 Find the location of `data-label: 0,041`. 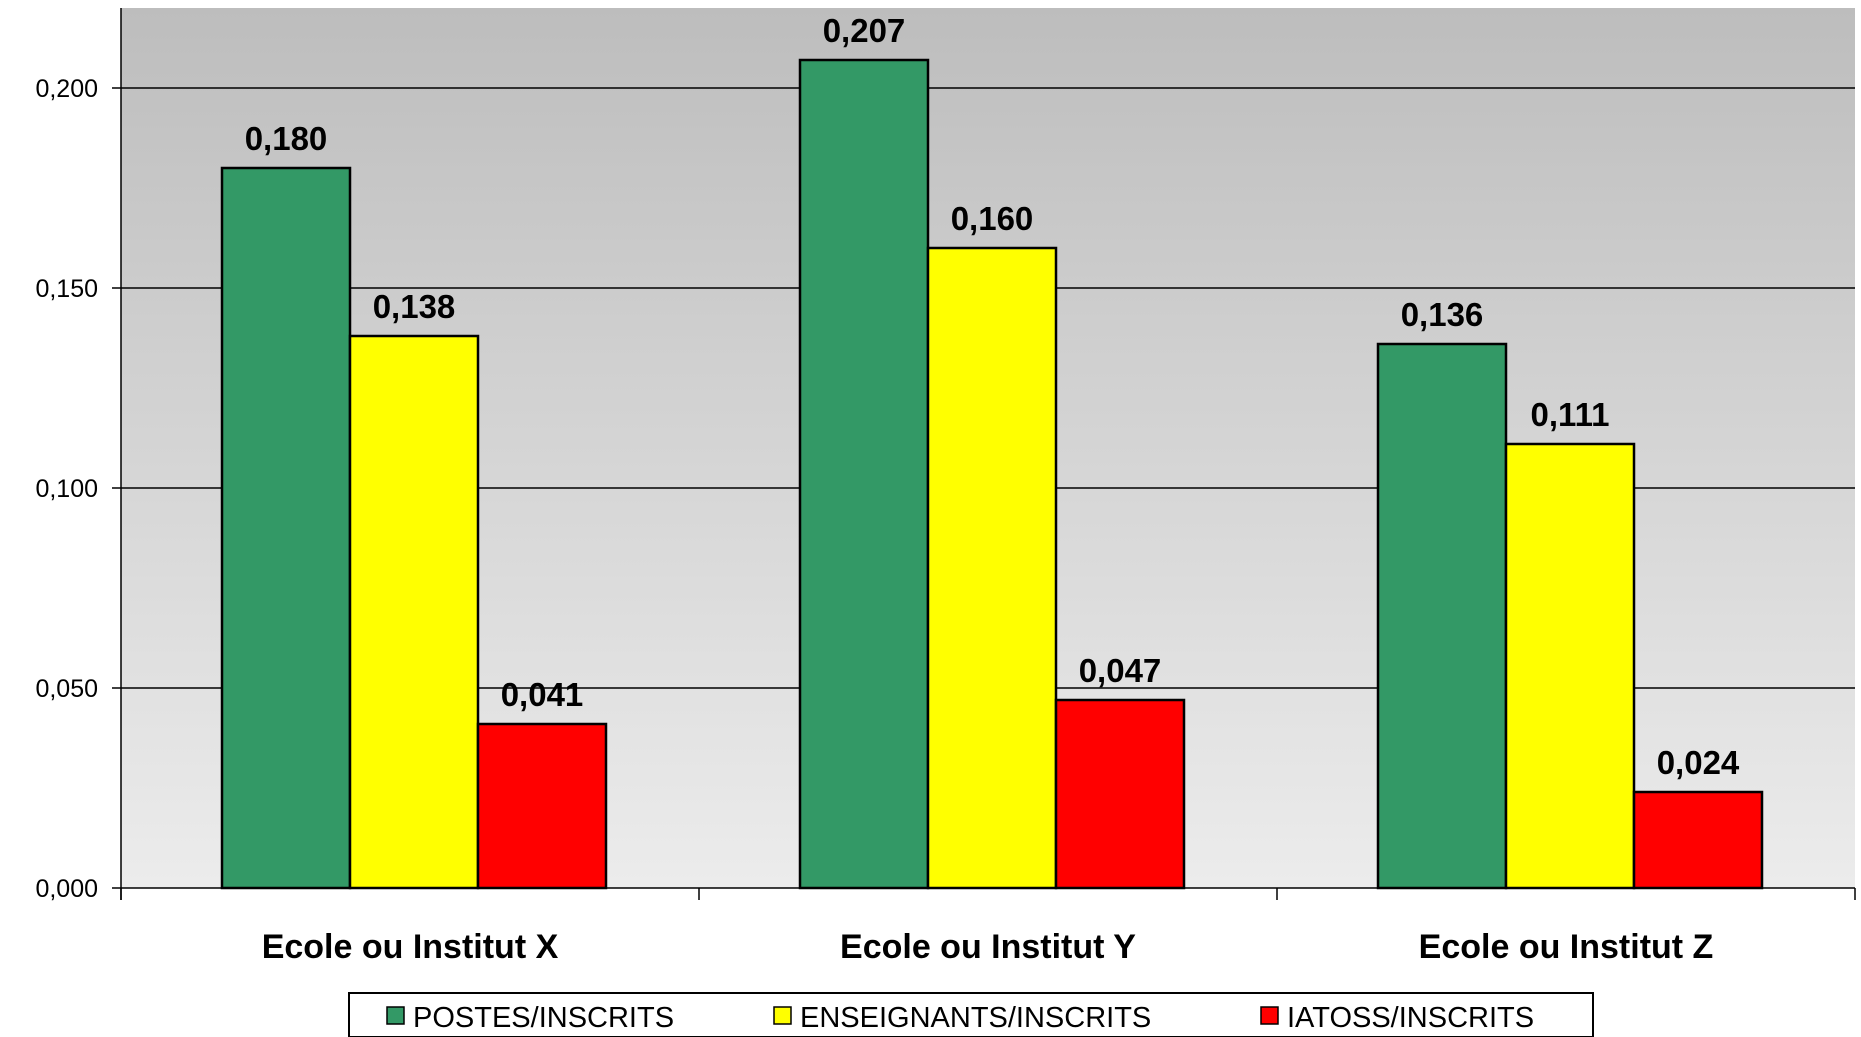

data-label: 0,041 is located at coordinates (542, 694).